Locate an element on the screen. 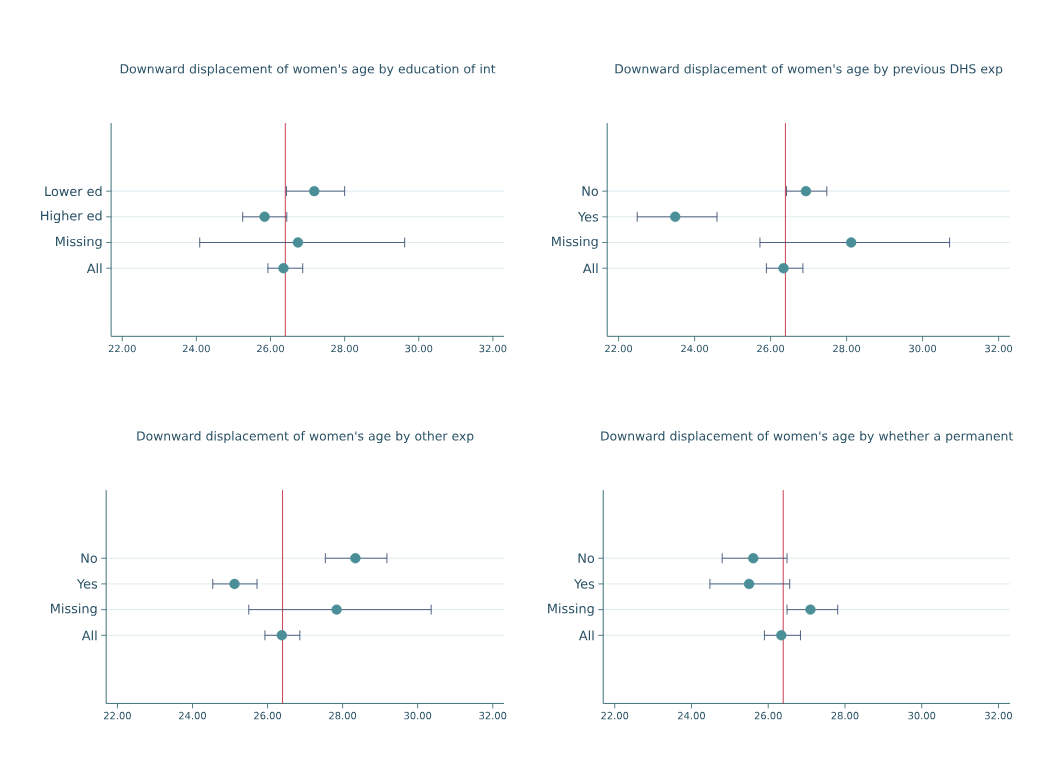 This screenshot has height=770, width=1050. y-tick-label: Lower ed is located at coordinates (73, 191).